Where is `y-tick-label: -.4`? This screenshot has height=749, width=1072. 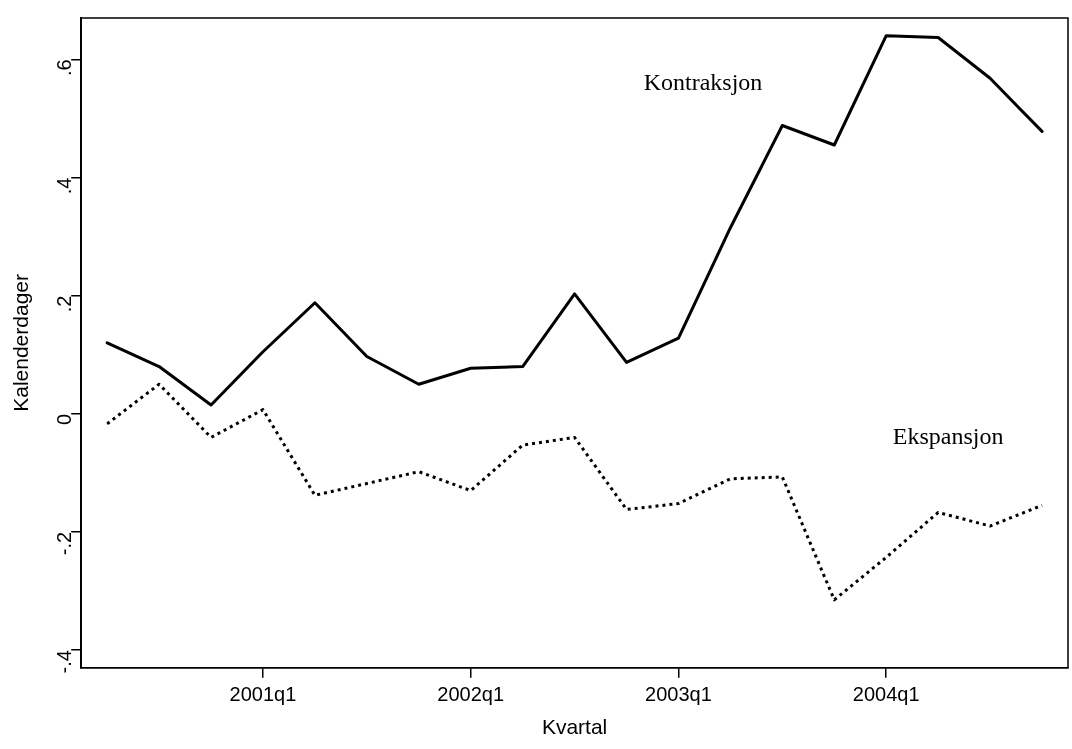
y-tick-label: -.4 is located at coordinates (63, 662).